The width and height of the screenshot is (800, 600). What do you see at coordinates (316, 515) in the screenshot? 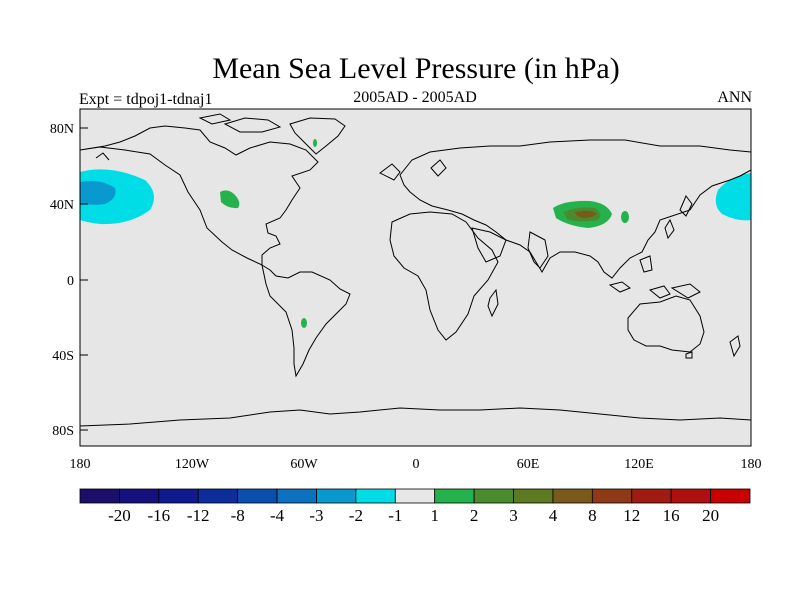
I see `colorbar-label: -3` at bounding box center [316, 515].